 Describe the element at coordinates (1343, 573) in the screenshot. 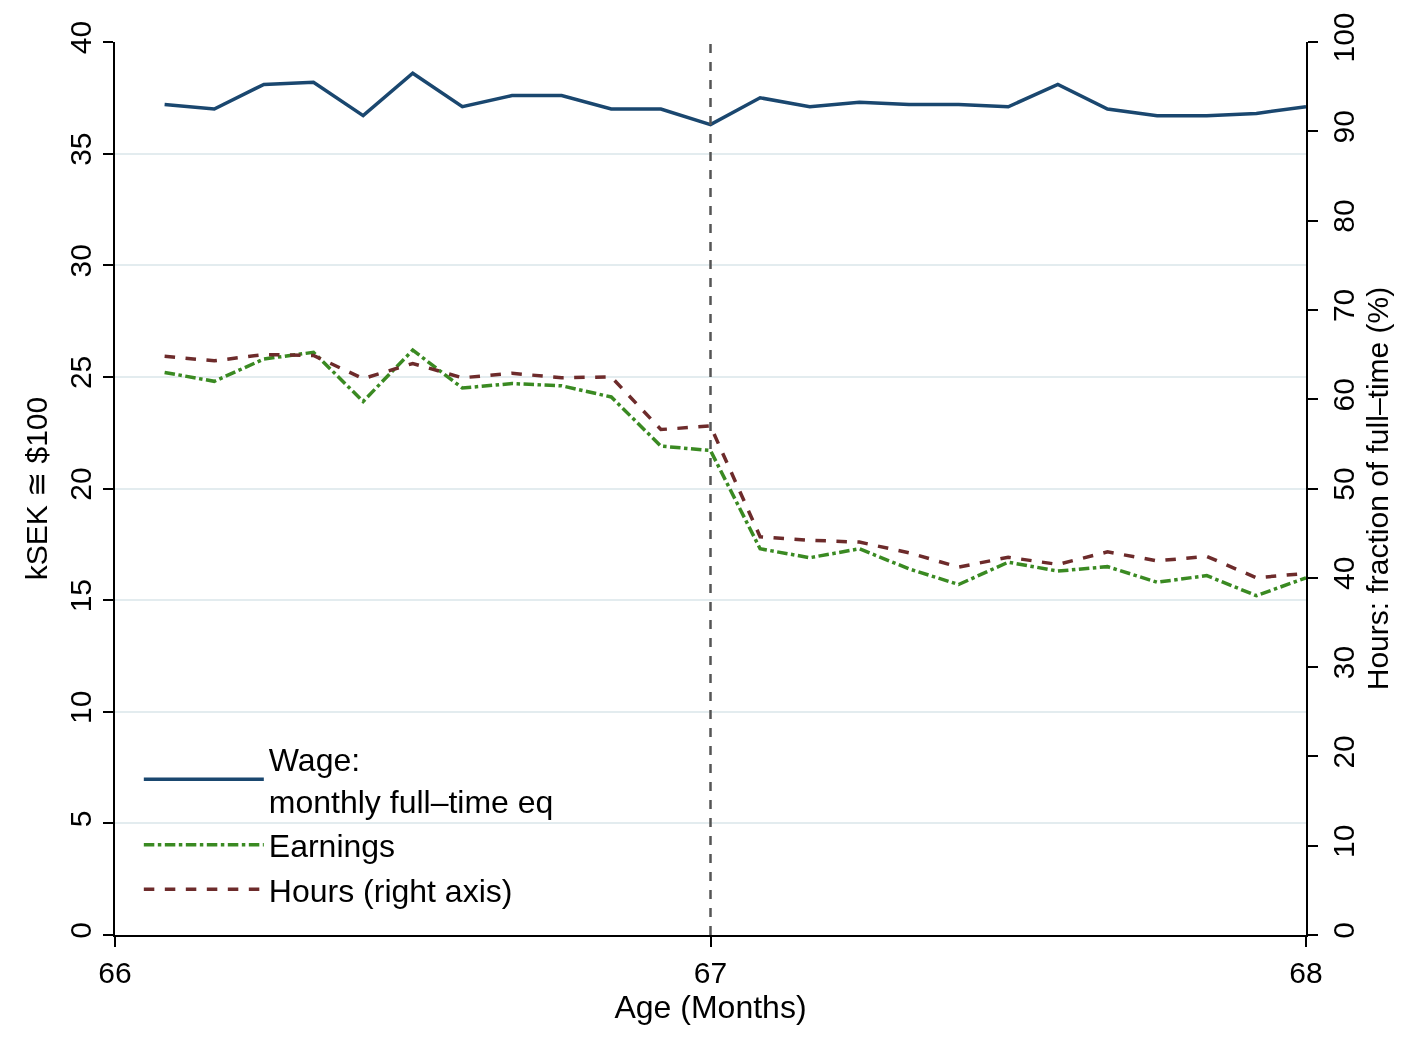

I see `y2-tick-label: 40` at that location.